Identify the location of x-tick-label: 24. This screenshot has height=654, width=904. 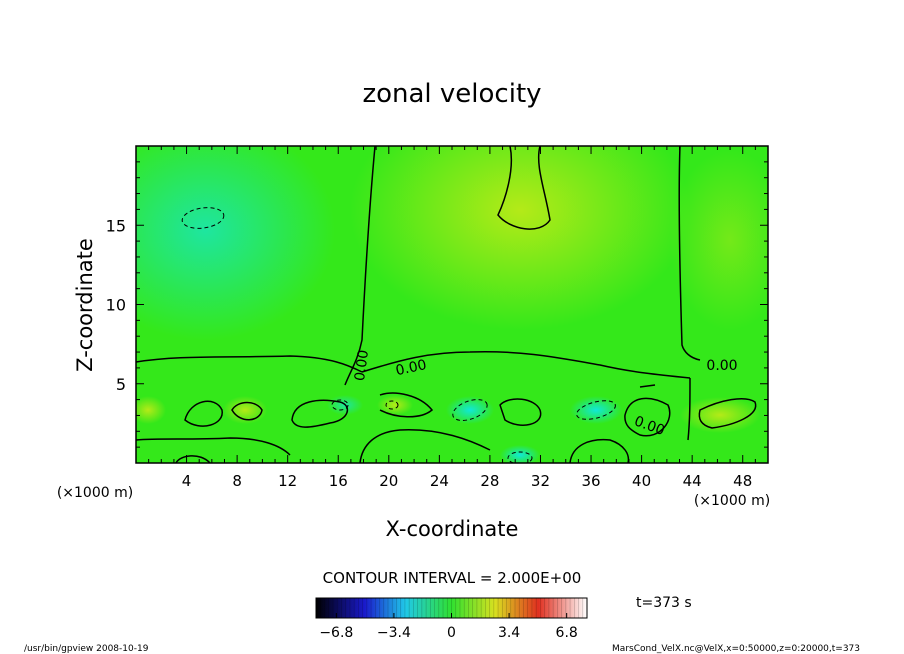
(439, 481).